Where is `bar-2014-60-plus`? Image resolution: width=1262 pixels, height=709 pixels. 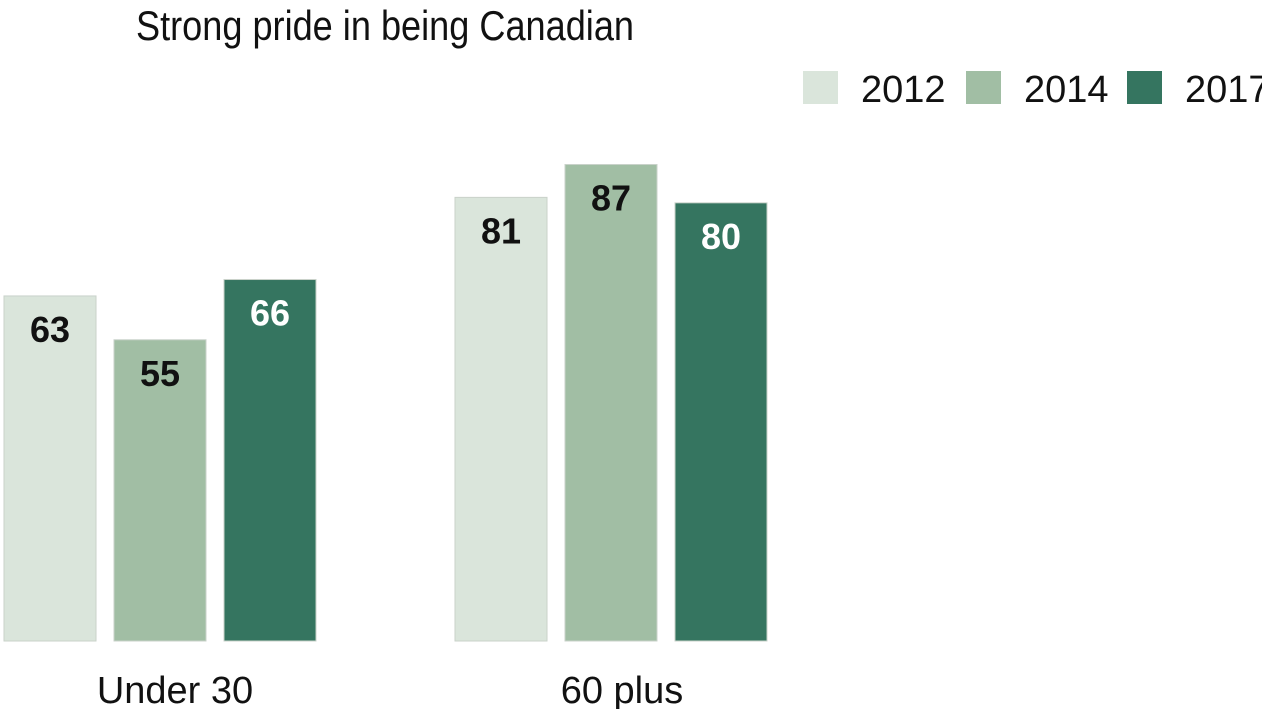 bar-2014-60-plus is located at coordinates (611, 403).